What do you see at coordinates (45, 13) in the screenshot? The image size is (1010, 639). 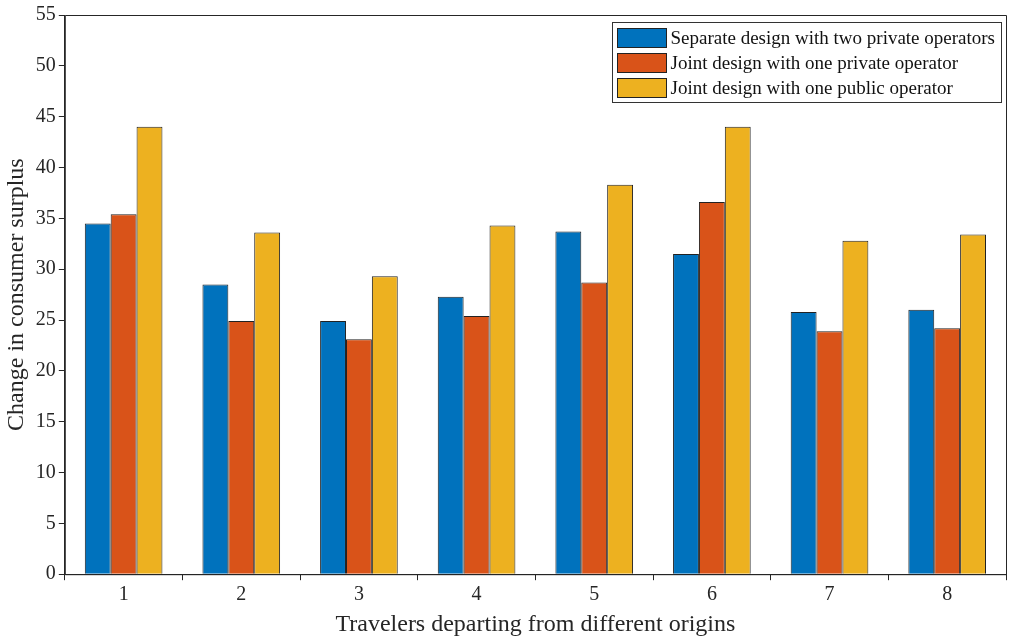 I see `y-tick-label: 55` at bounding box center [45, 13].